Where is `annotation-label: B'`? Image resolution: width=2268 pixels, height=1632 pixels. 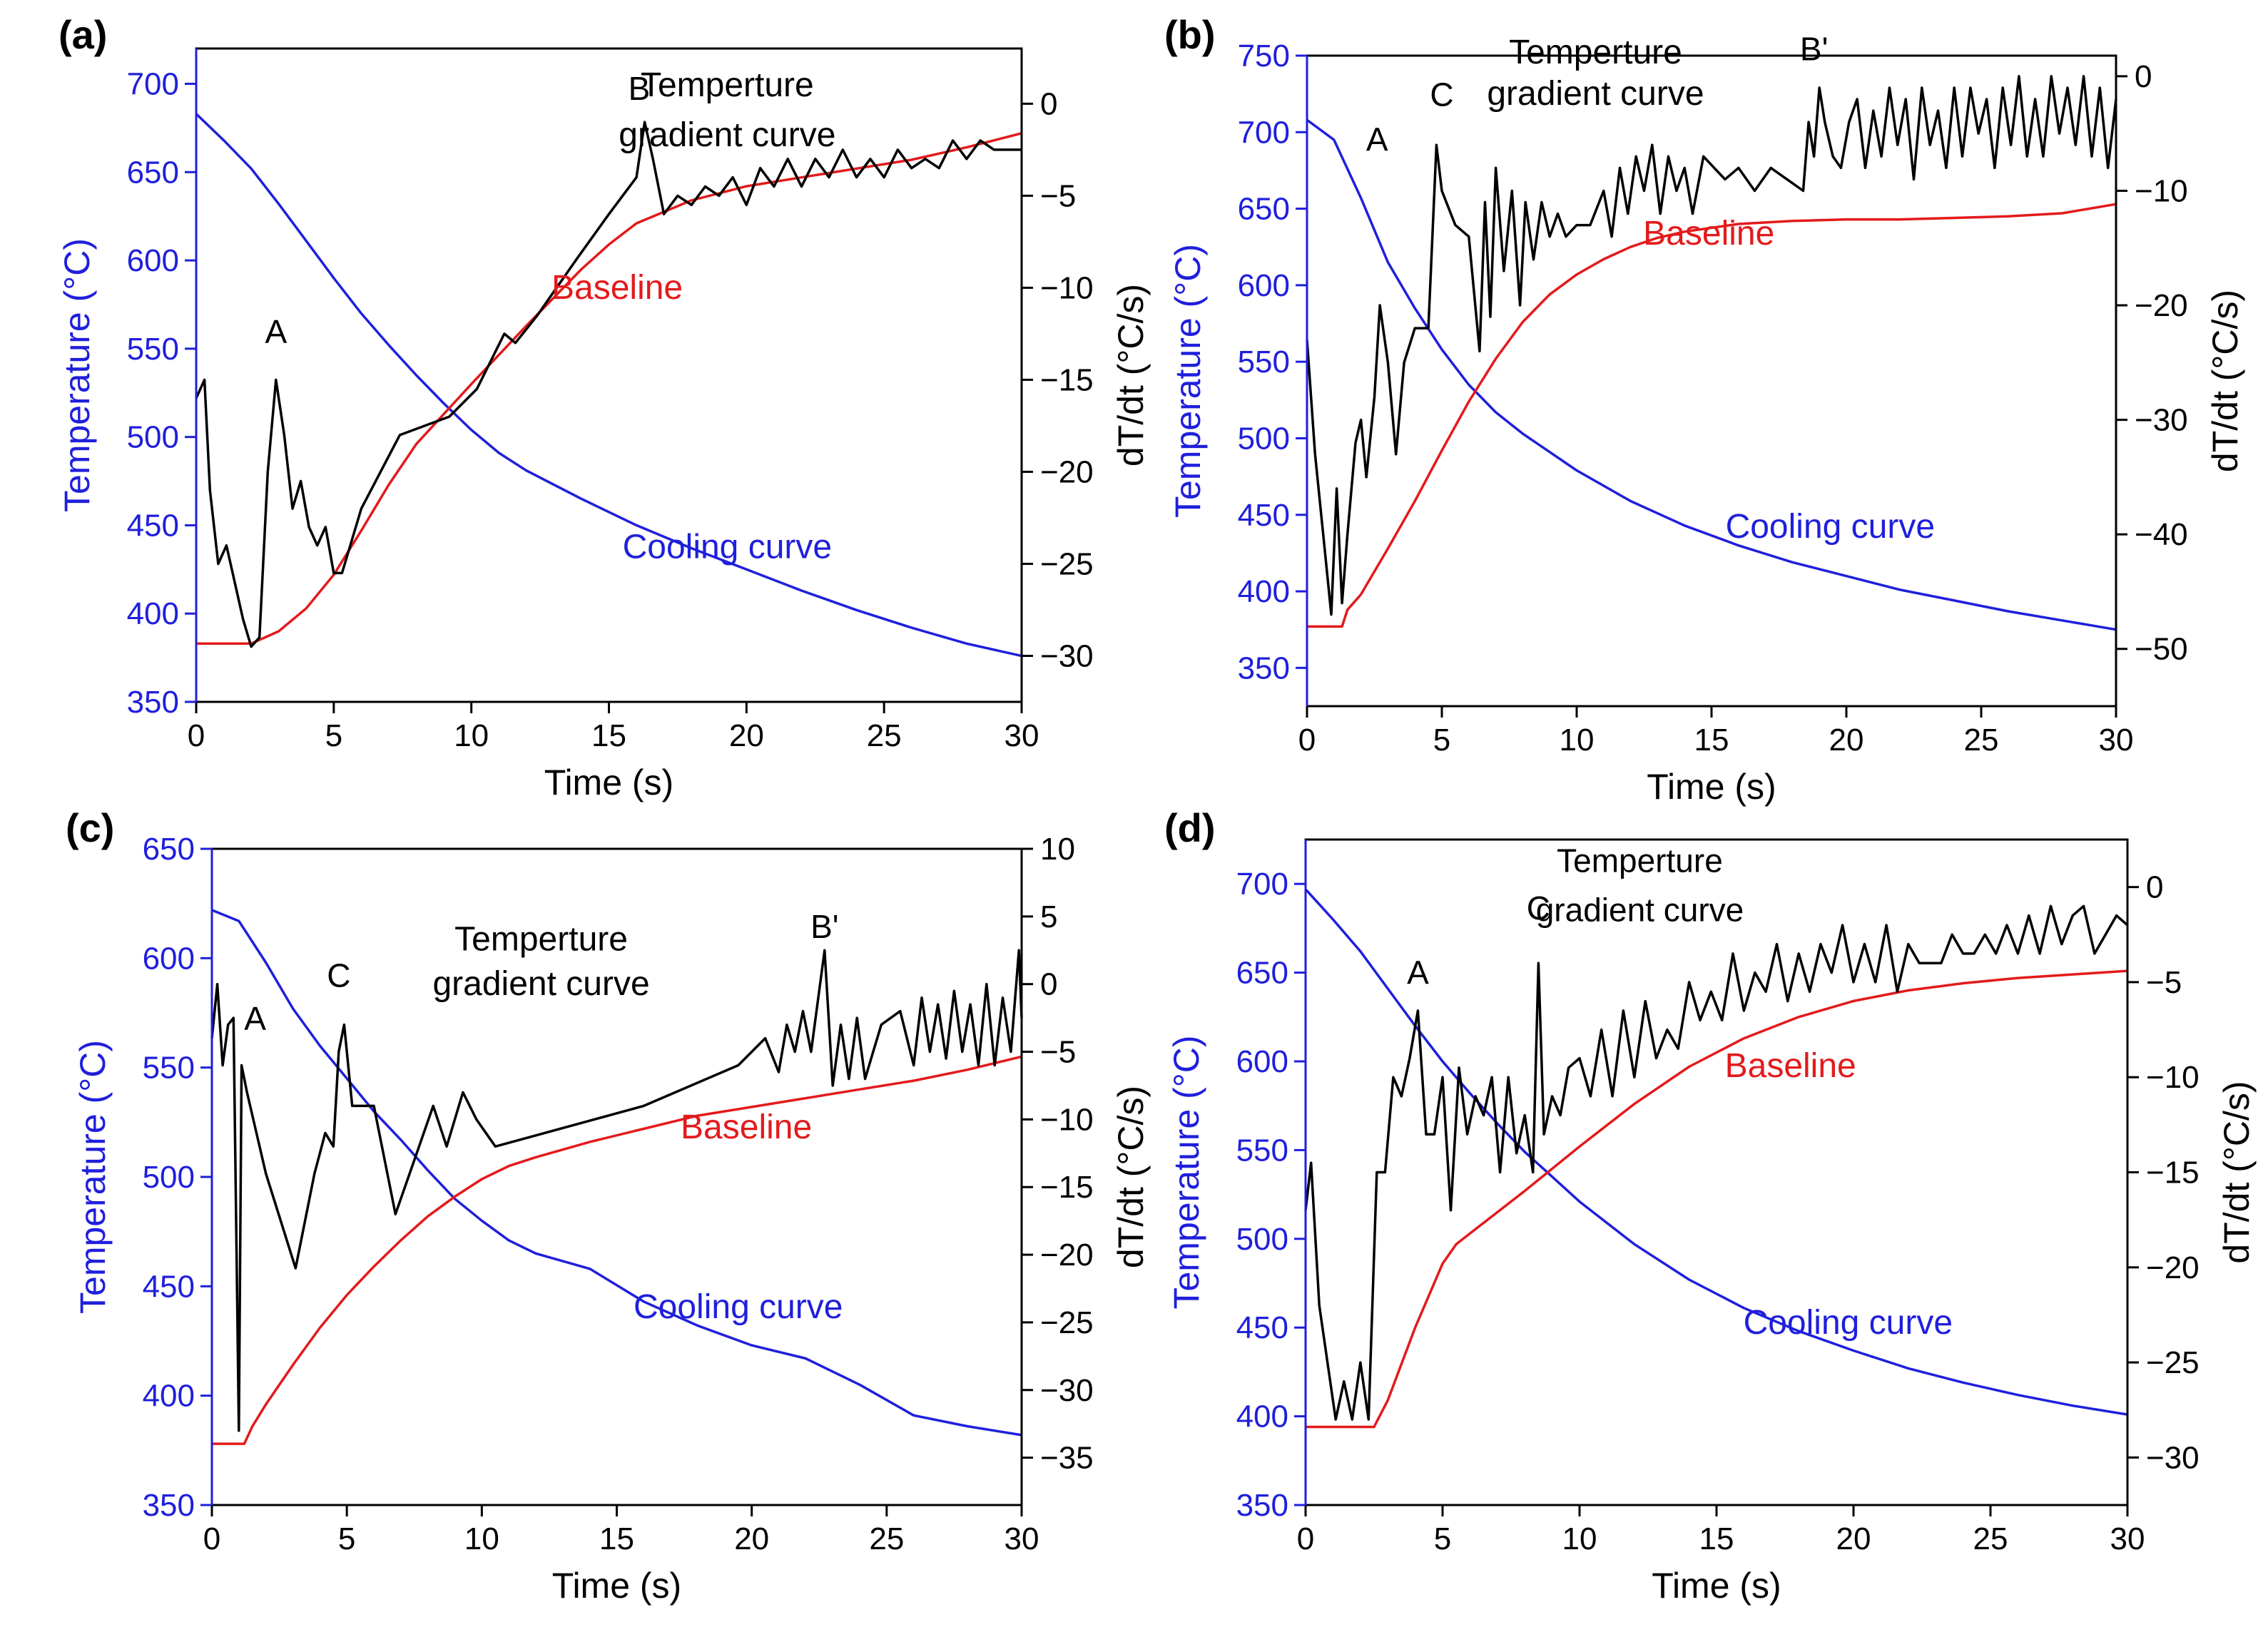 annotation-label: B' is located at coordinates (824, 926).